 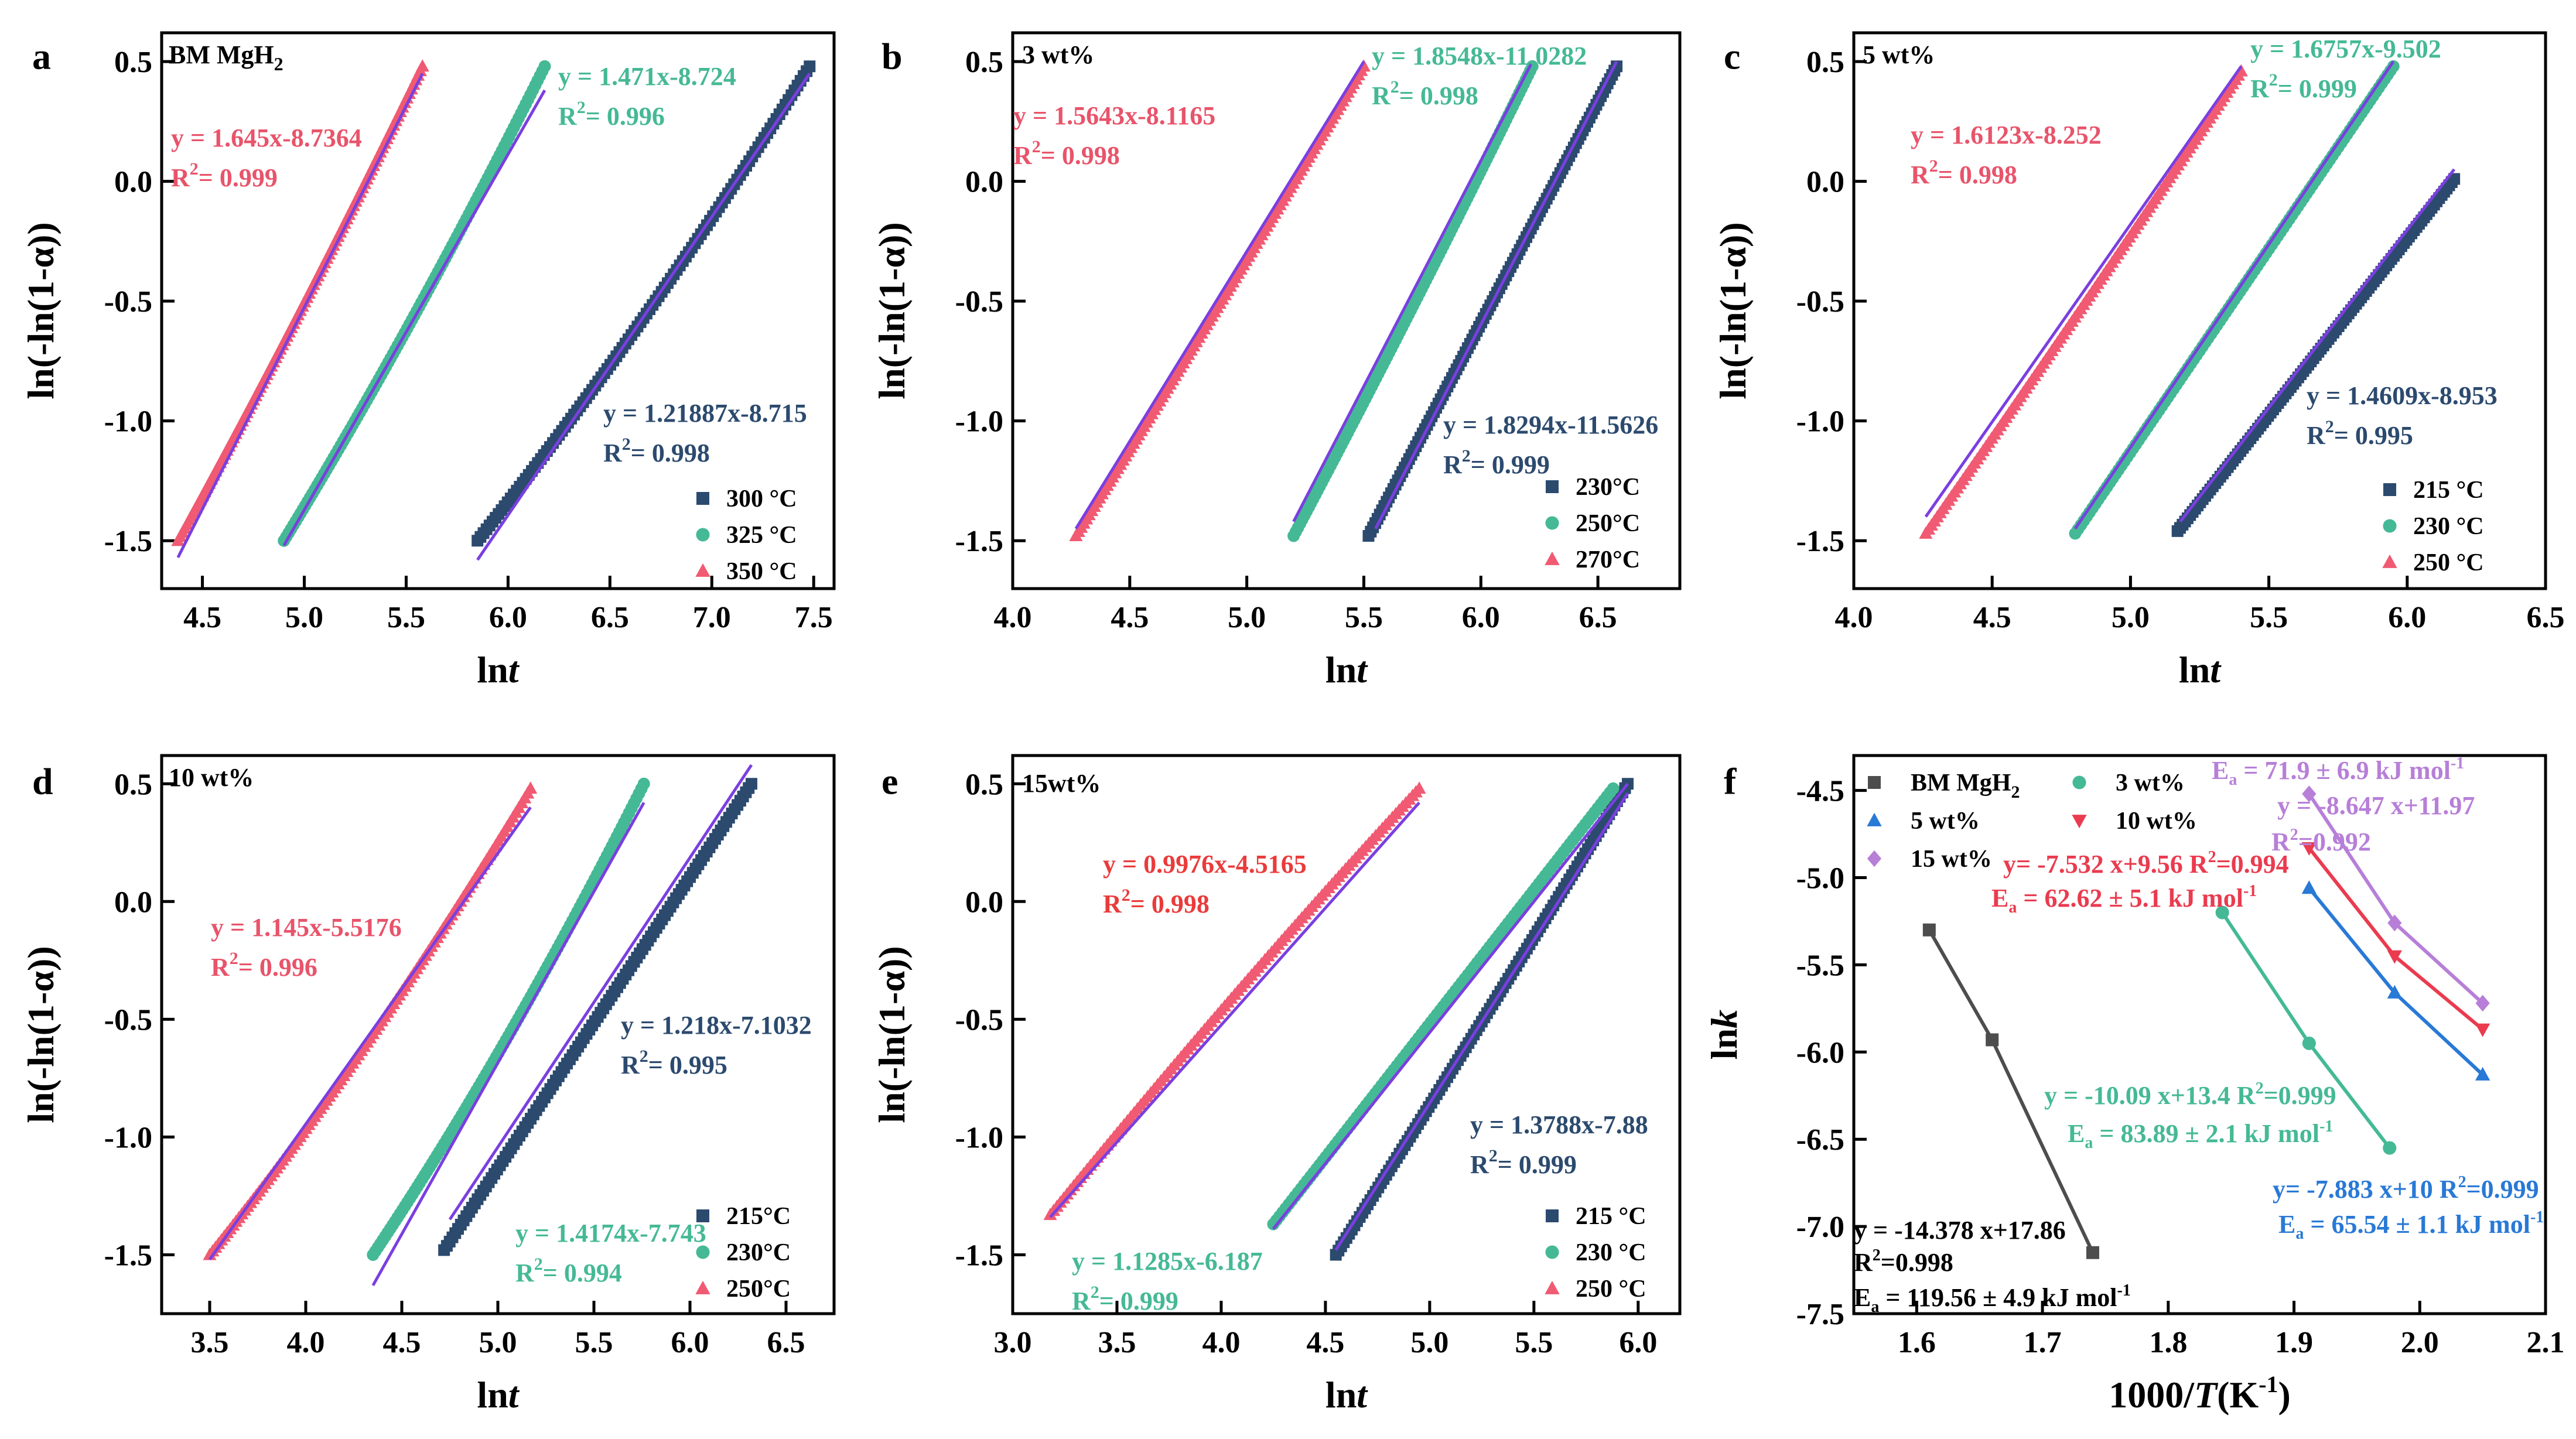 I want to click on legend-a: 300 °C 325 °C 350 °C, so click(x=746, y=535).